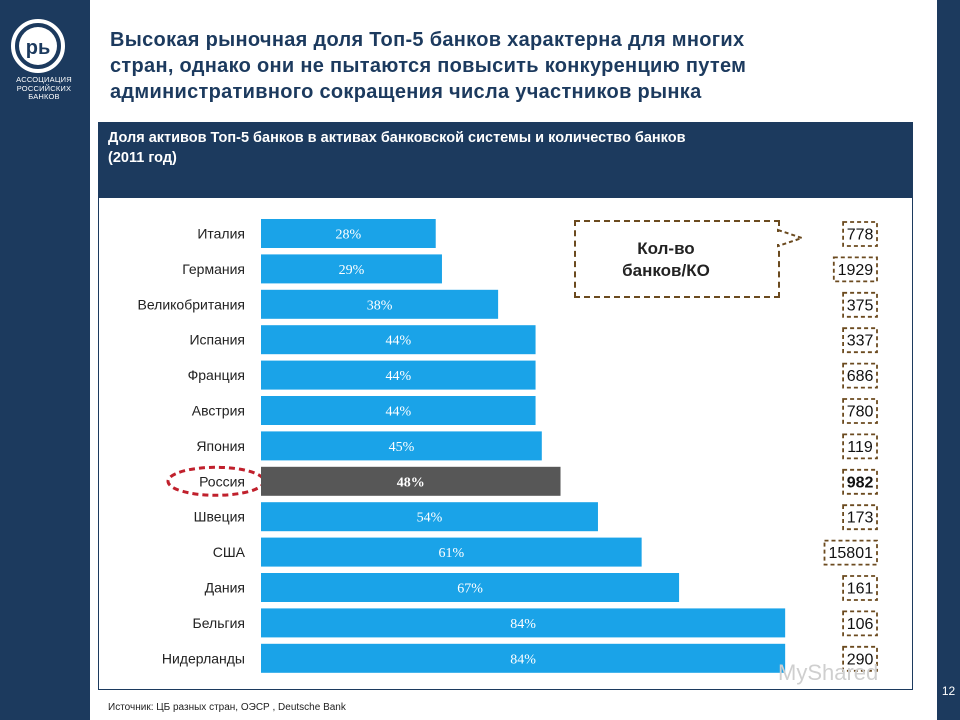 Image resolution: width=960 pixels, height=720 pixels. Describe the element at coordinates (218, 411) in the screenshot. I see `category-label: Австрия` at that location.